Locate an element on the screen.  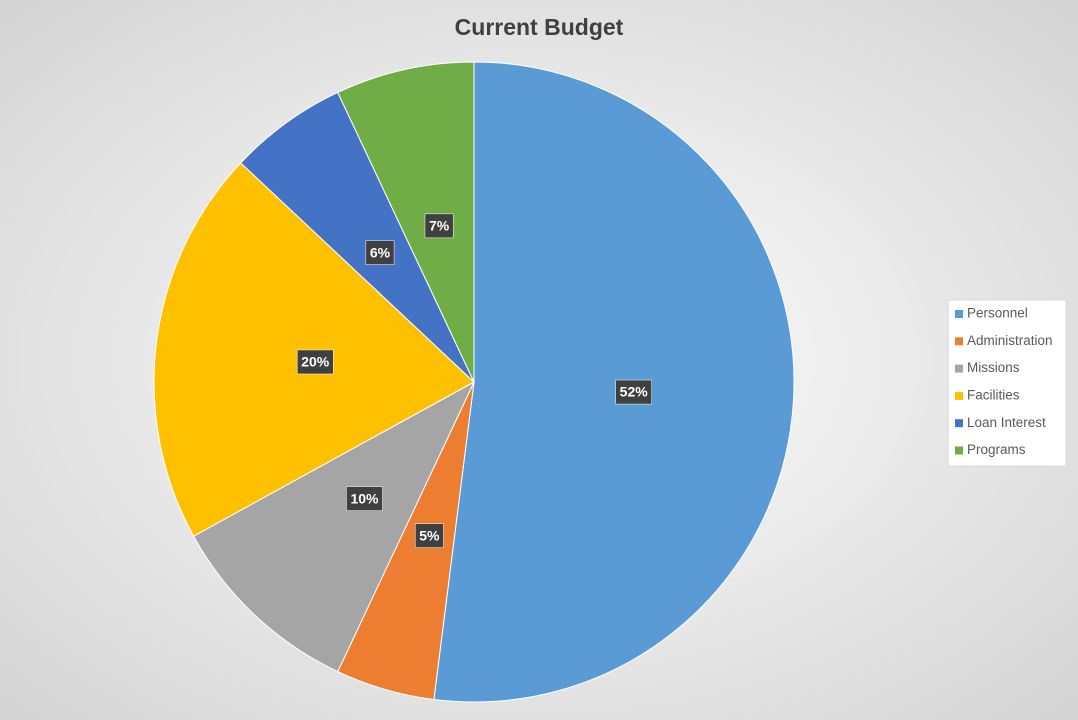
data-label-text: 7% is located at coordinates (439, 226).